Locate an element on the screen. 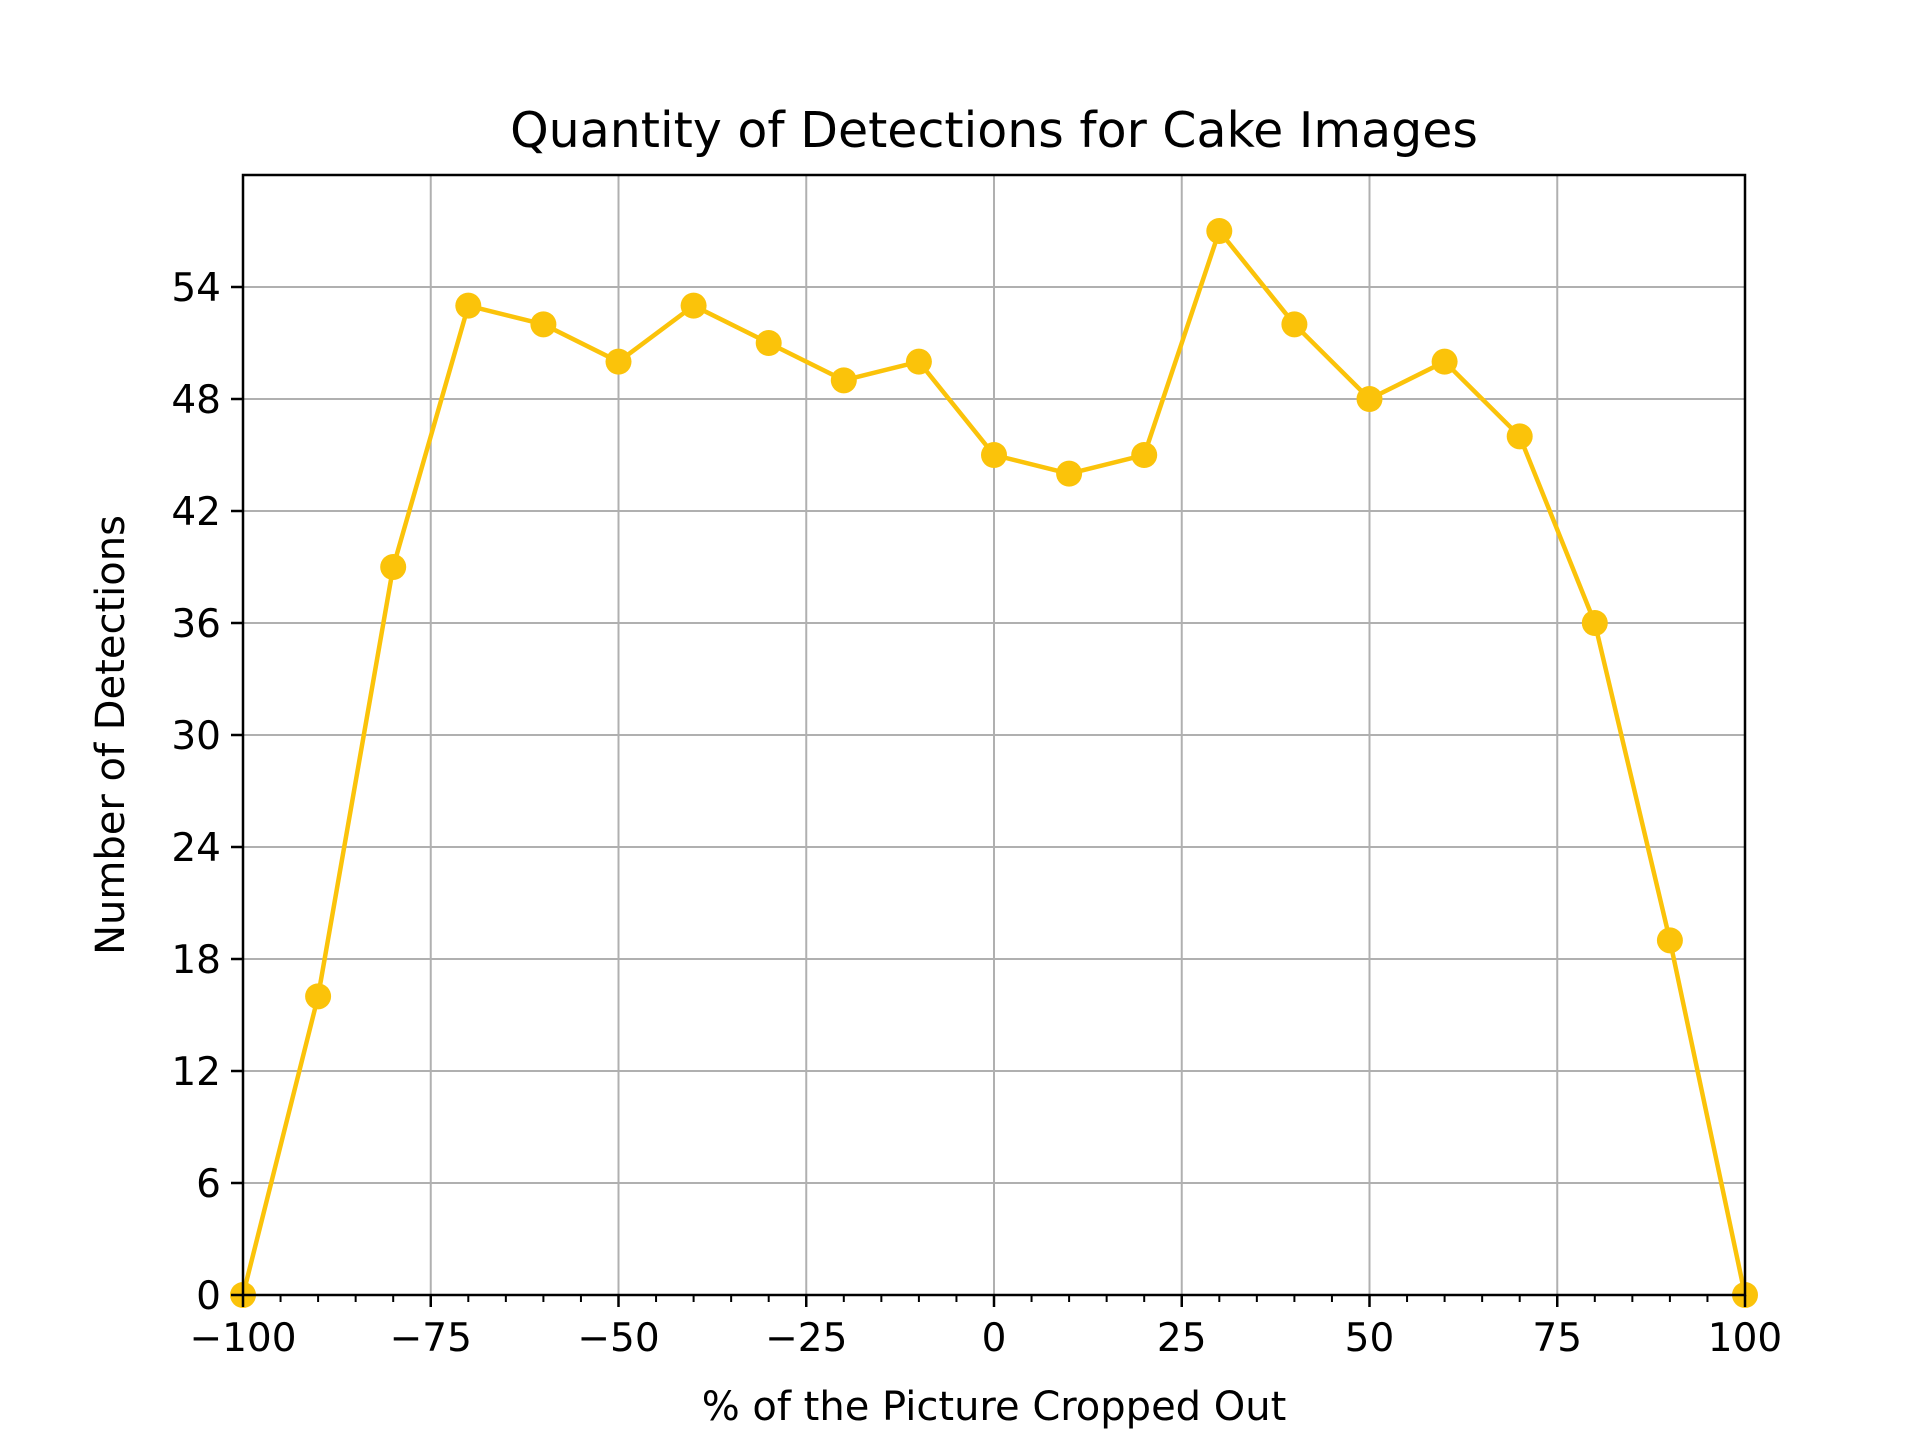 The image size is (1920, 1440). x-tick-label: −50 is located at coordinates (618, 1338).